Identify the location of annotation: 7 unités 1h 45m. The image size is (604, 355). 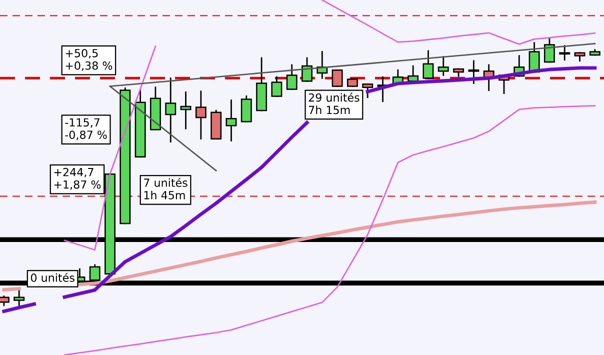
(166, 189).